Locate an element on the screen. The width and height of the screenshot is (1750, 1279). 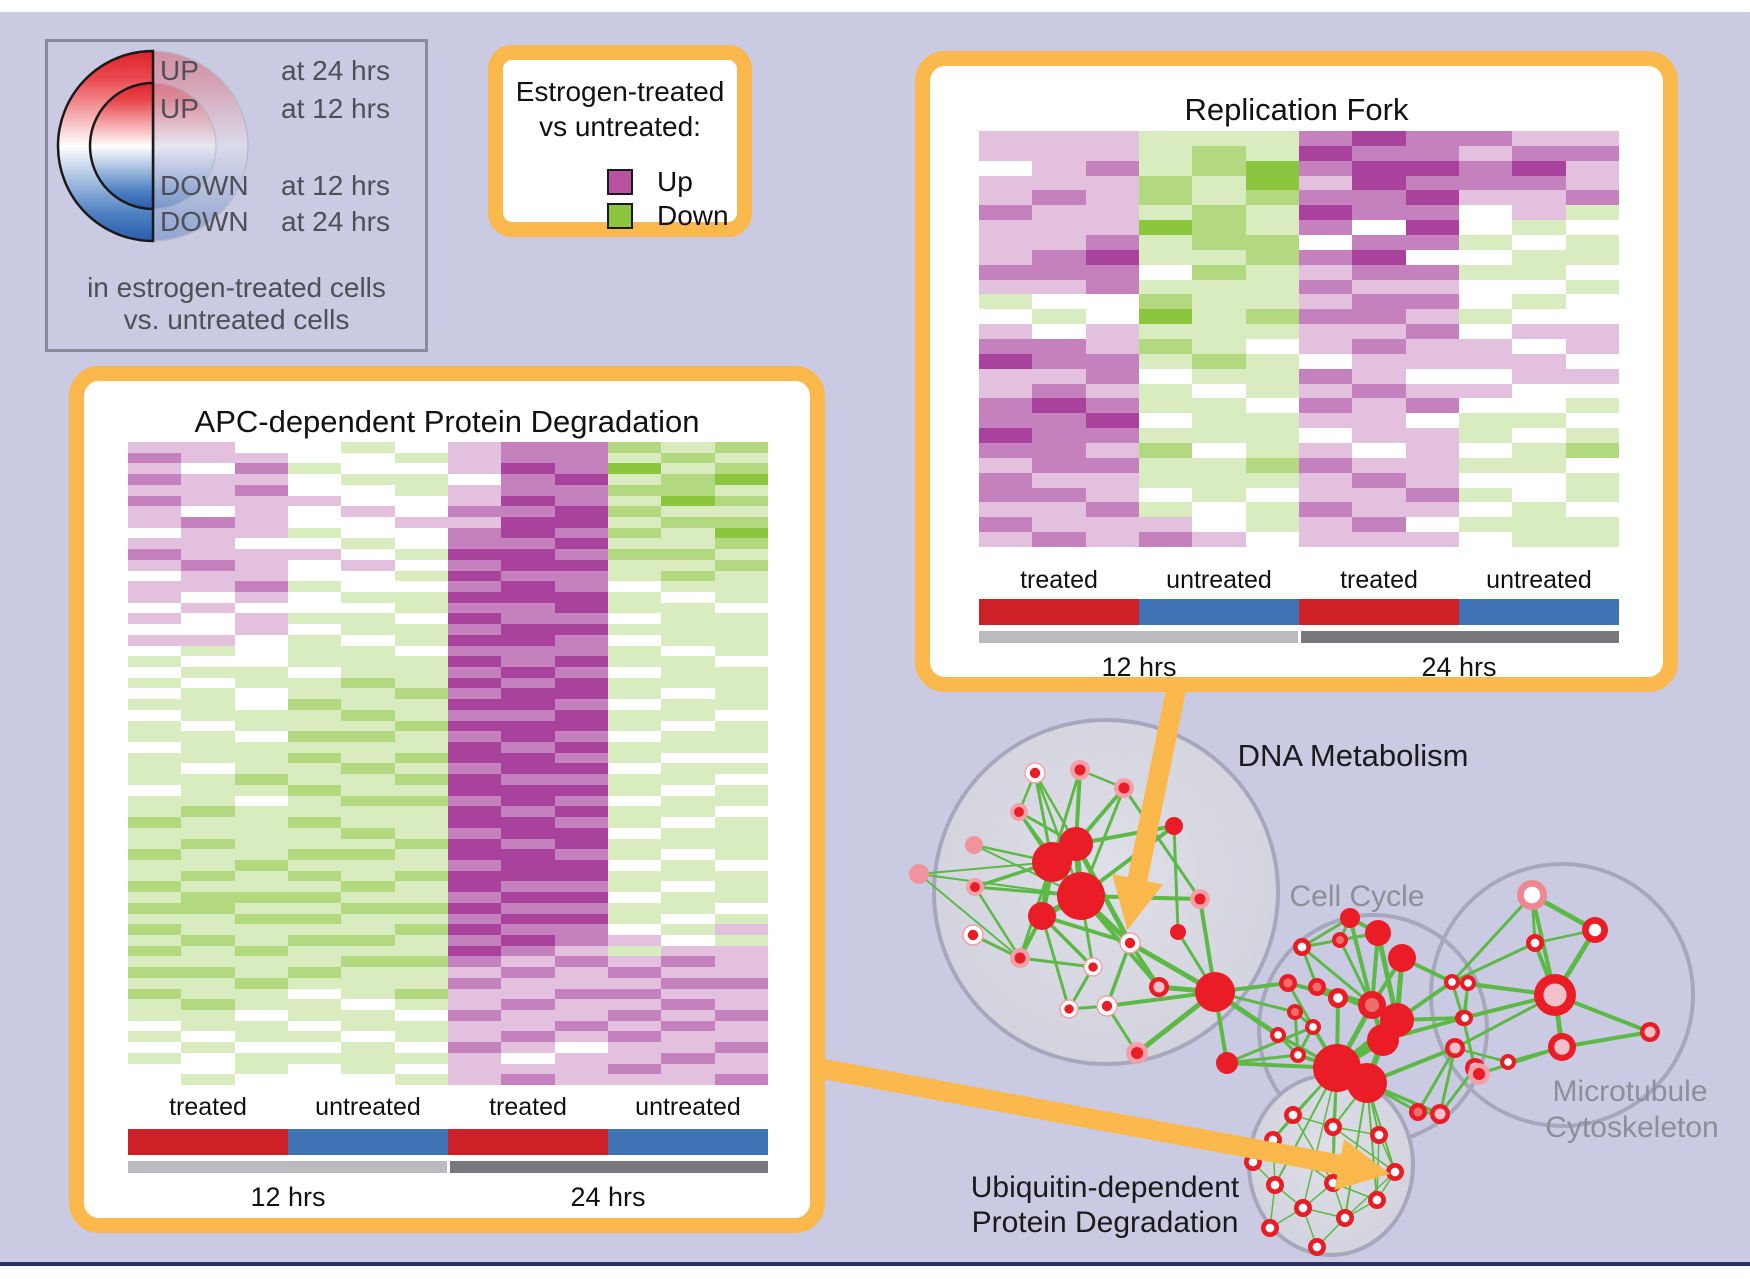
condition-bar is located at coordinates (1219, 612).